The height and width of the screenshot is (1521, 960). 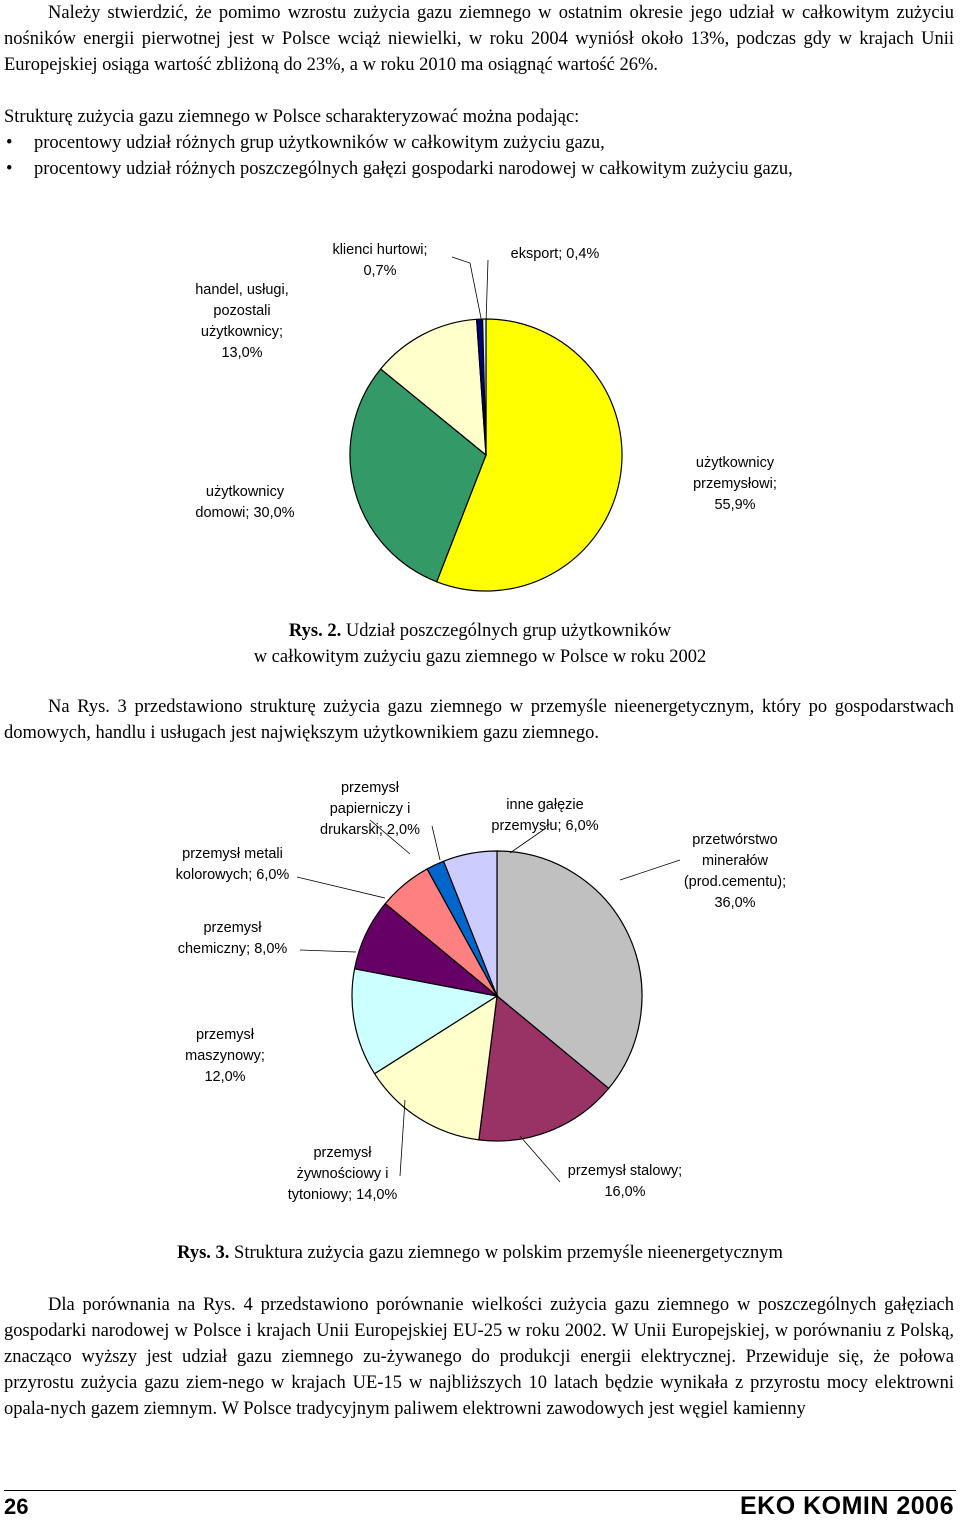 What do you see at coordinates (625, 1181) in the screenshot?
I see `pie-label: przemysł stalowy; 16,0%` at bounding box center [625, 1181].